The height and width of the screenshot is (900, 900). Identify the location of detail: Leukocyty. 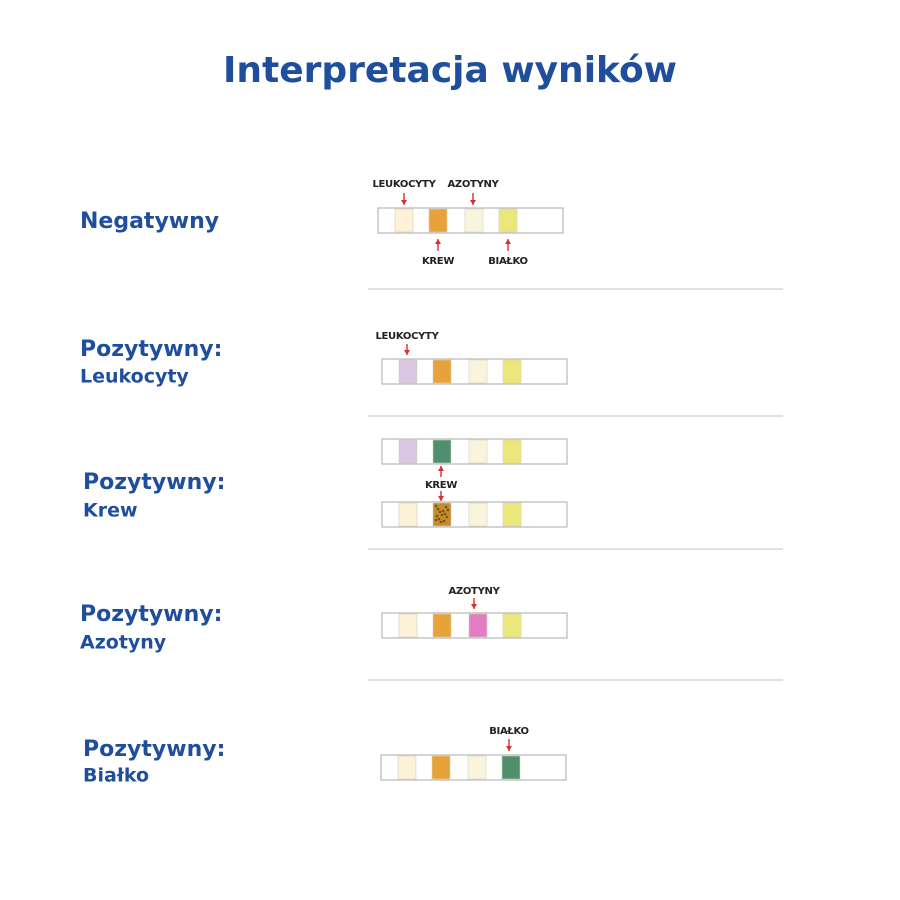
(134, 377).